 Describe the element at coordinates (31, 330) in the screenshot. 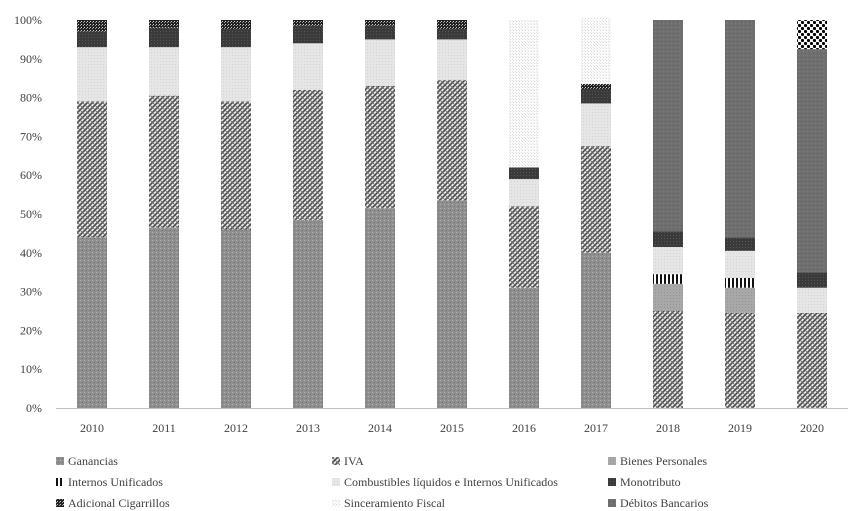

I see `y-tick-label: 20%` at that location.